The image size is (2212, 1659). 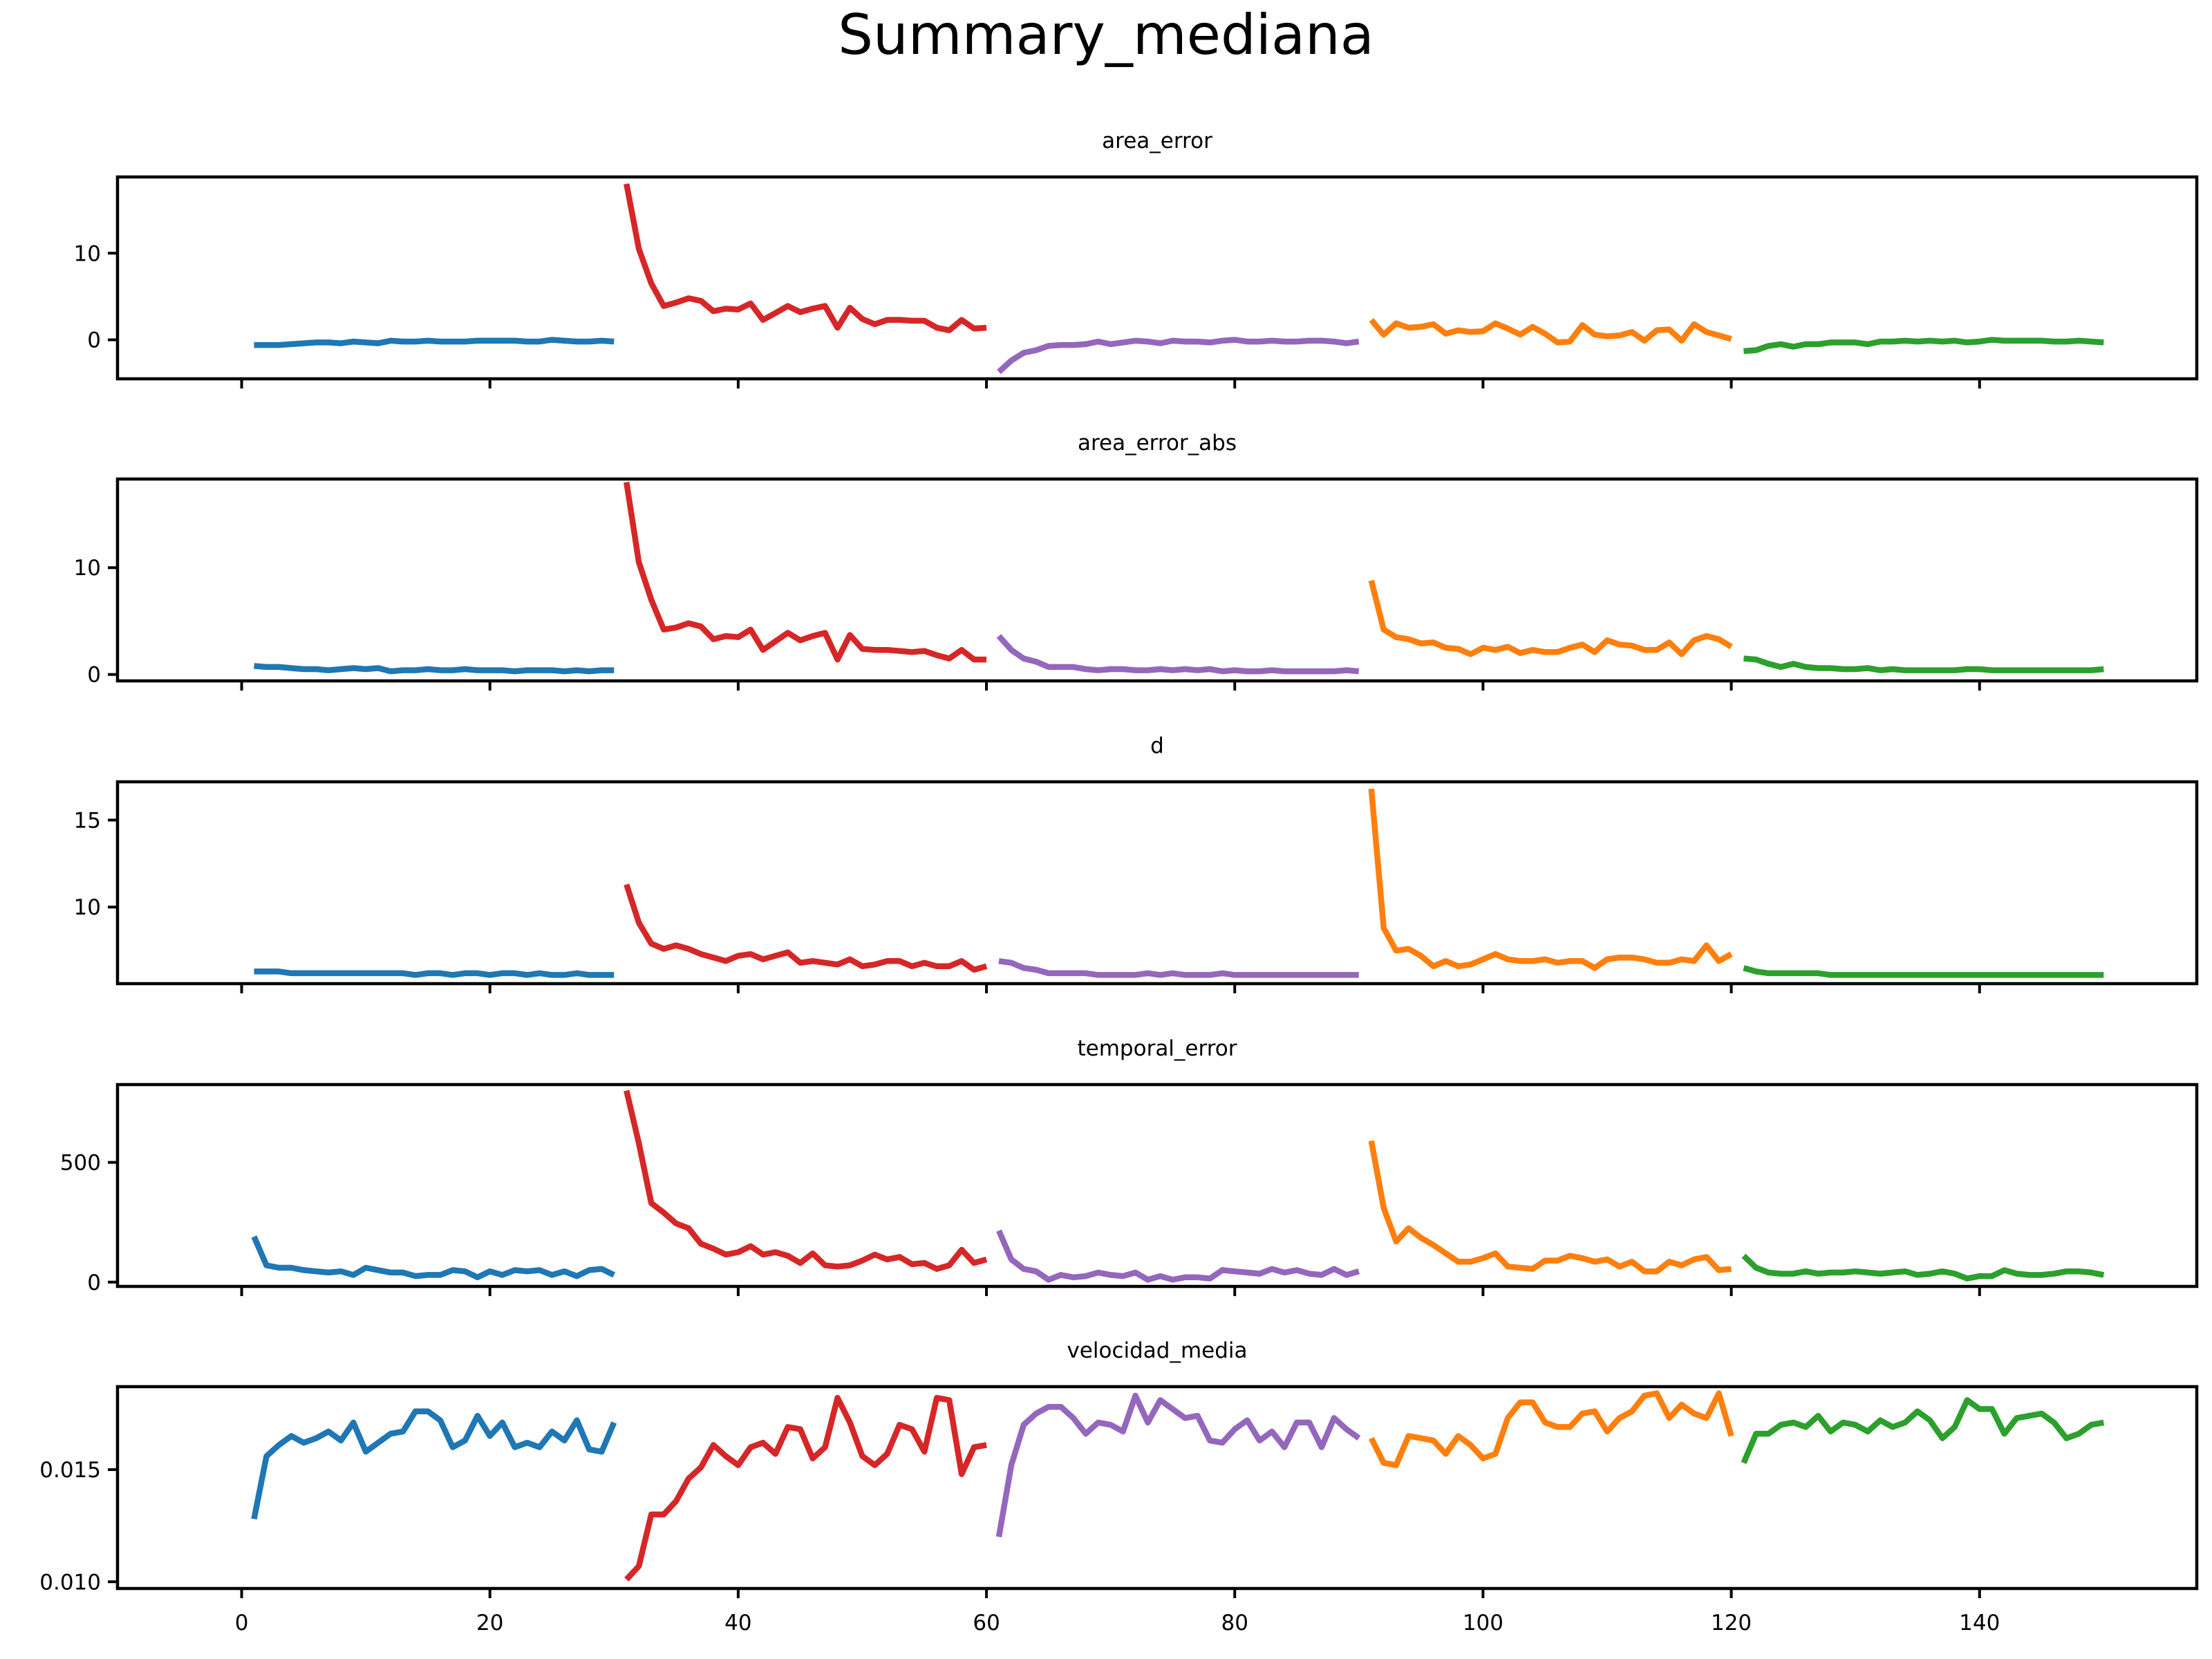 What do you see at coordinates (1980, 1623) in the screenshot?
I see `x-tick-label: 140` at bounding box center [1980, 1623].